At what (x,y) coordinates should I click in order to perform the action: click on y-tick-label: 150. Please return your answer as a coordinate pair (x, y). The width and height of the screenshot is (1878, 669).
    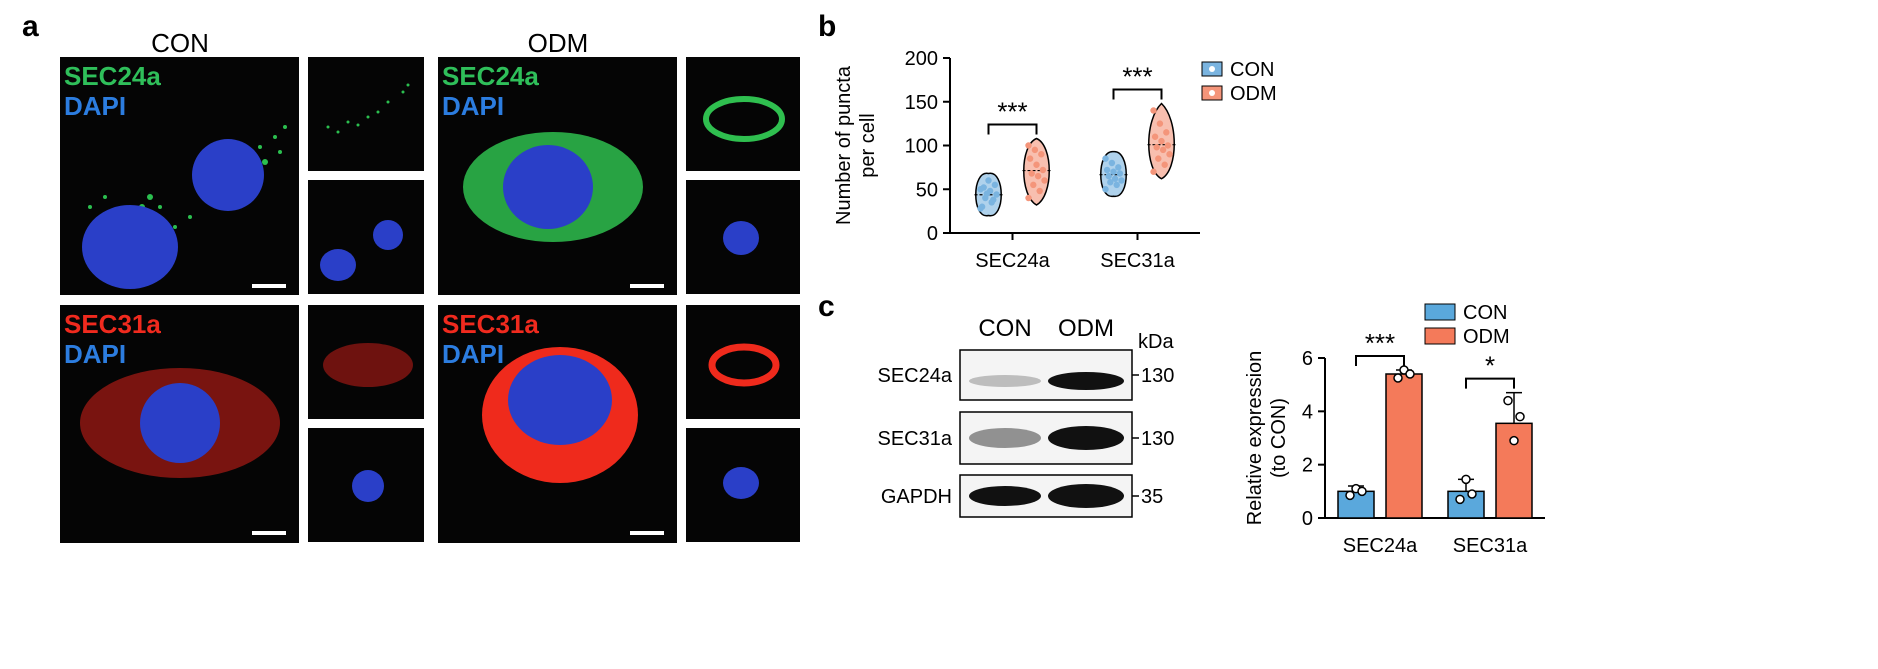
    Looking at the image, I should click on (921, 103).